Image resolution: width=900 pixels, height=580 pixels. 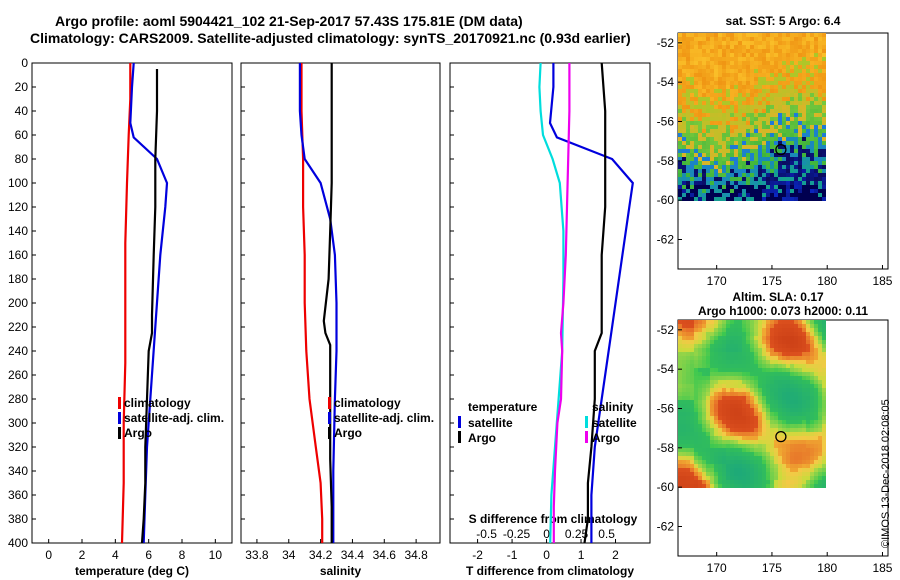 What do you see at coordinates (384, 418) in the screenshot?
I see `legend-label-satellite: satellite-adj. clim.` at bounding box center [384, 418].